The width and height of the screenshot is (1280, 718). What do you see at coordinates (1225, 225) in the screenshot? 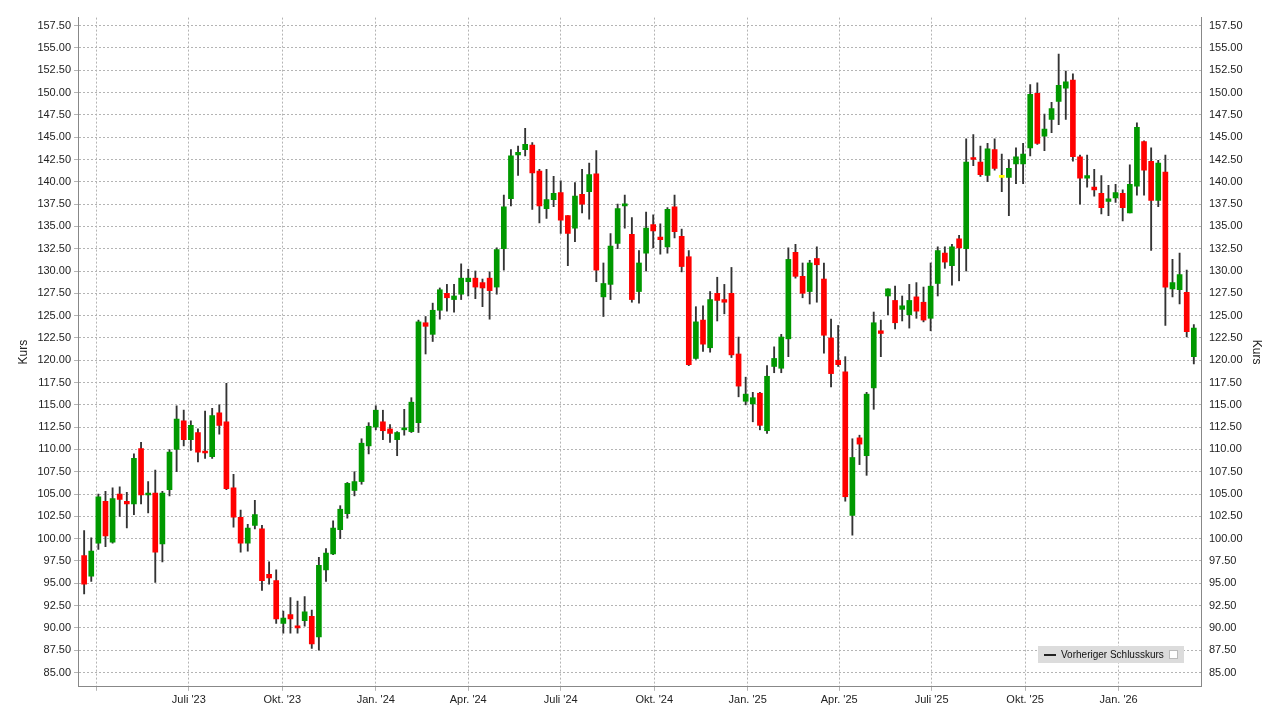
I see `y2-tick-label: 135.00` at bounding box center [1225, 225].